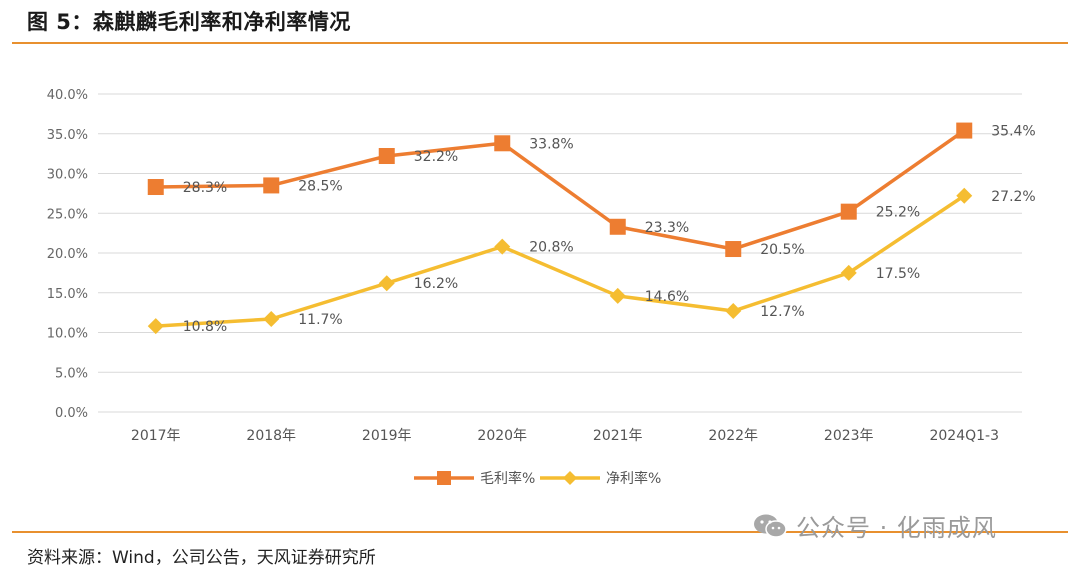 This screenshot has height=569, width=1080. I want to click on x-tick-label: 2024Q1-3, so click(964, 436).